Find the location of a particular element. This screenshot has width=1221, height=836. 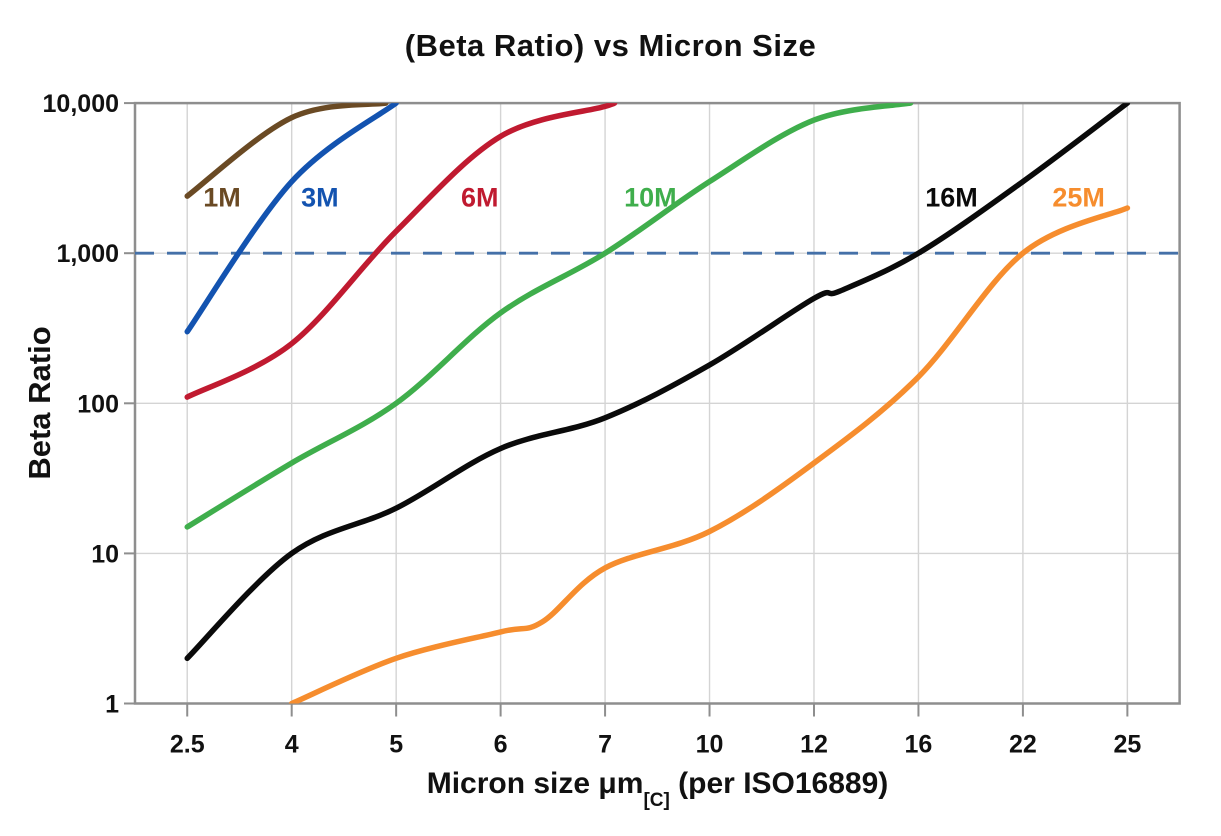

series-line-1M is located at coordinates (286, 151).